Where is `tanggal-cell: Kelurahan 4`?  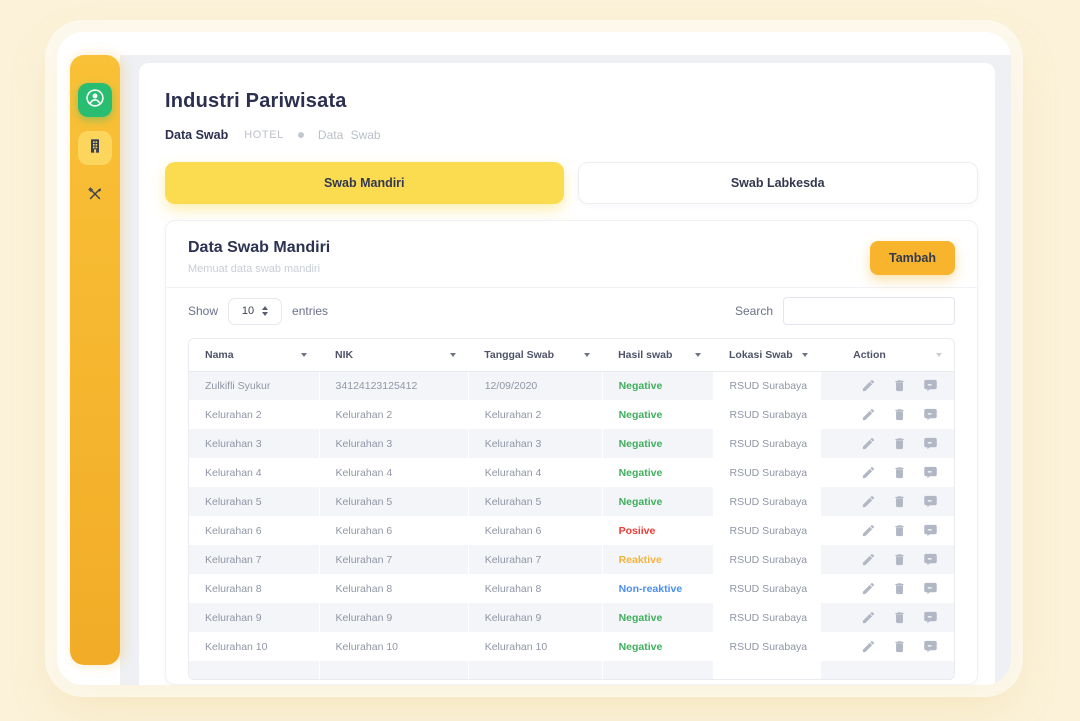
tanggal-cell: Kelurahan 4 is located at coordinates (535, 472).